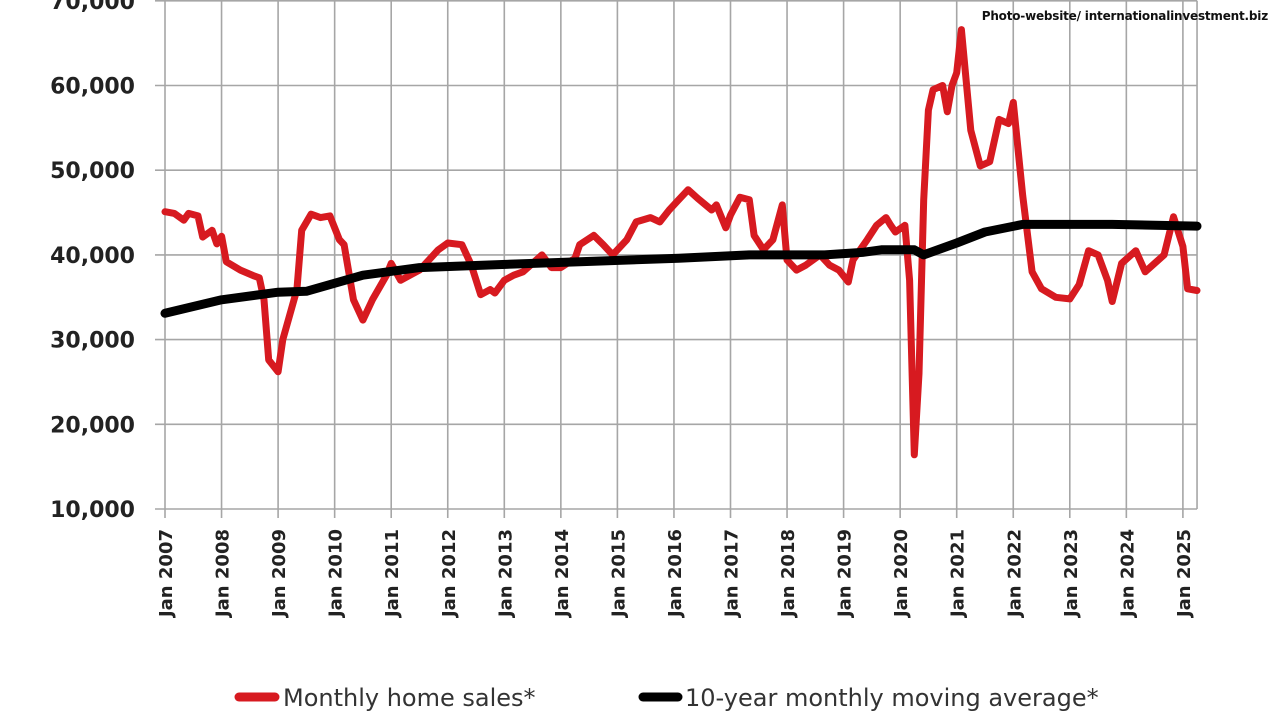  Describe the element at coordinates (1014, 574) in the screenshot. I see `x-tick-label: Jan 2022` at that location.